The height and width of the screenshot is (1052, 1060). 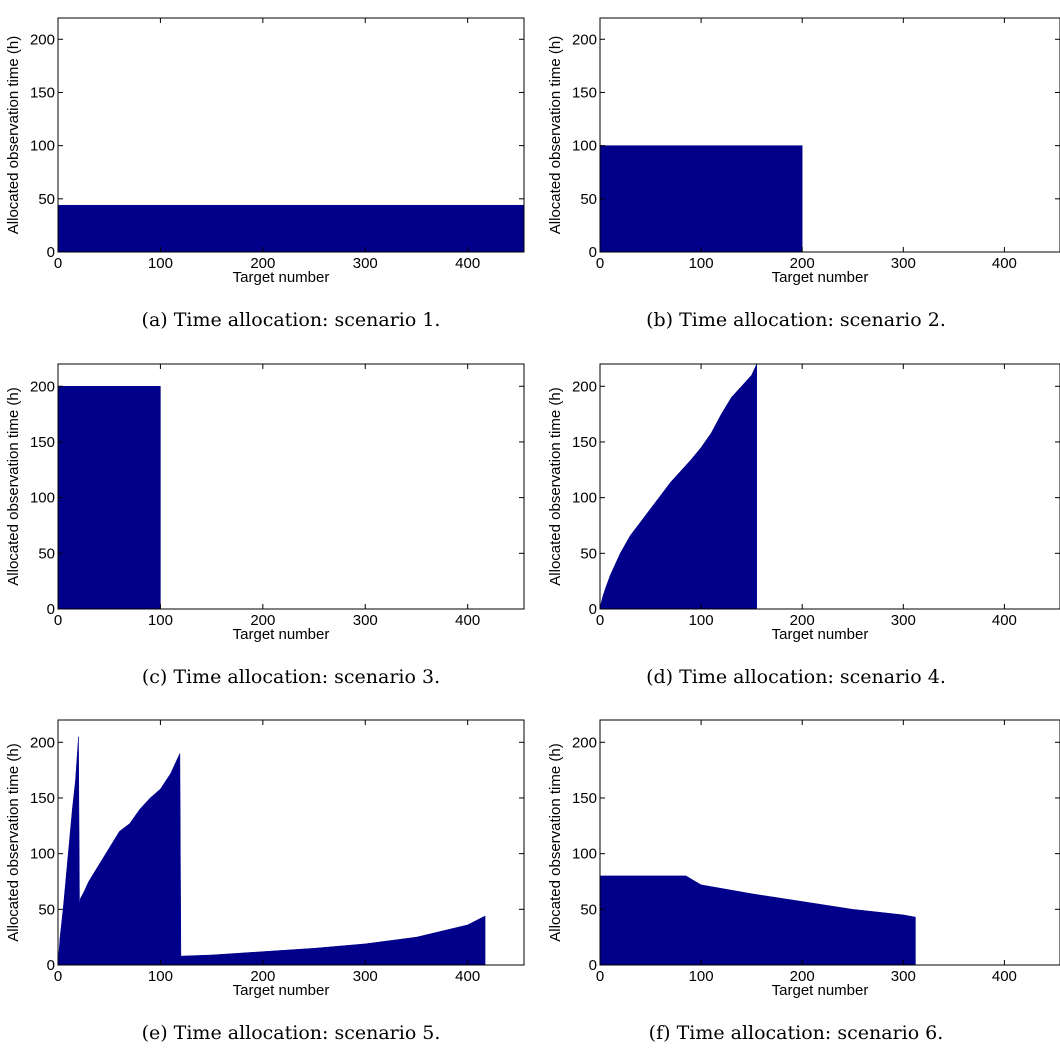 What do you see at coordinates (796, 320) in the screenshot?
I see `panel-caption: (b) Time allocation: scenario 2.` at bounding box center [796, 320].